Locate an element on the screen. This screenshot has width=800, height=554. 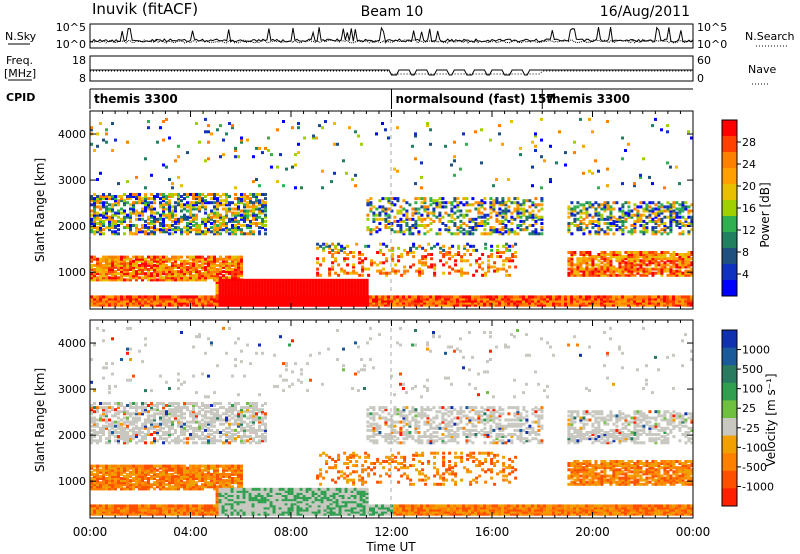
power-colorbar-tick: 24 is located at coordinates (749, 164).